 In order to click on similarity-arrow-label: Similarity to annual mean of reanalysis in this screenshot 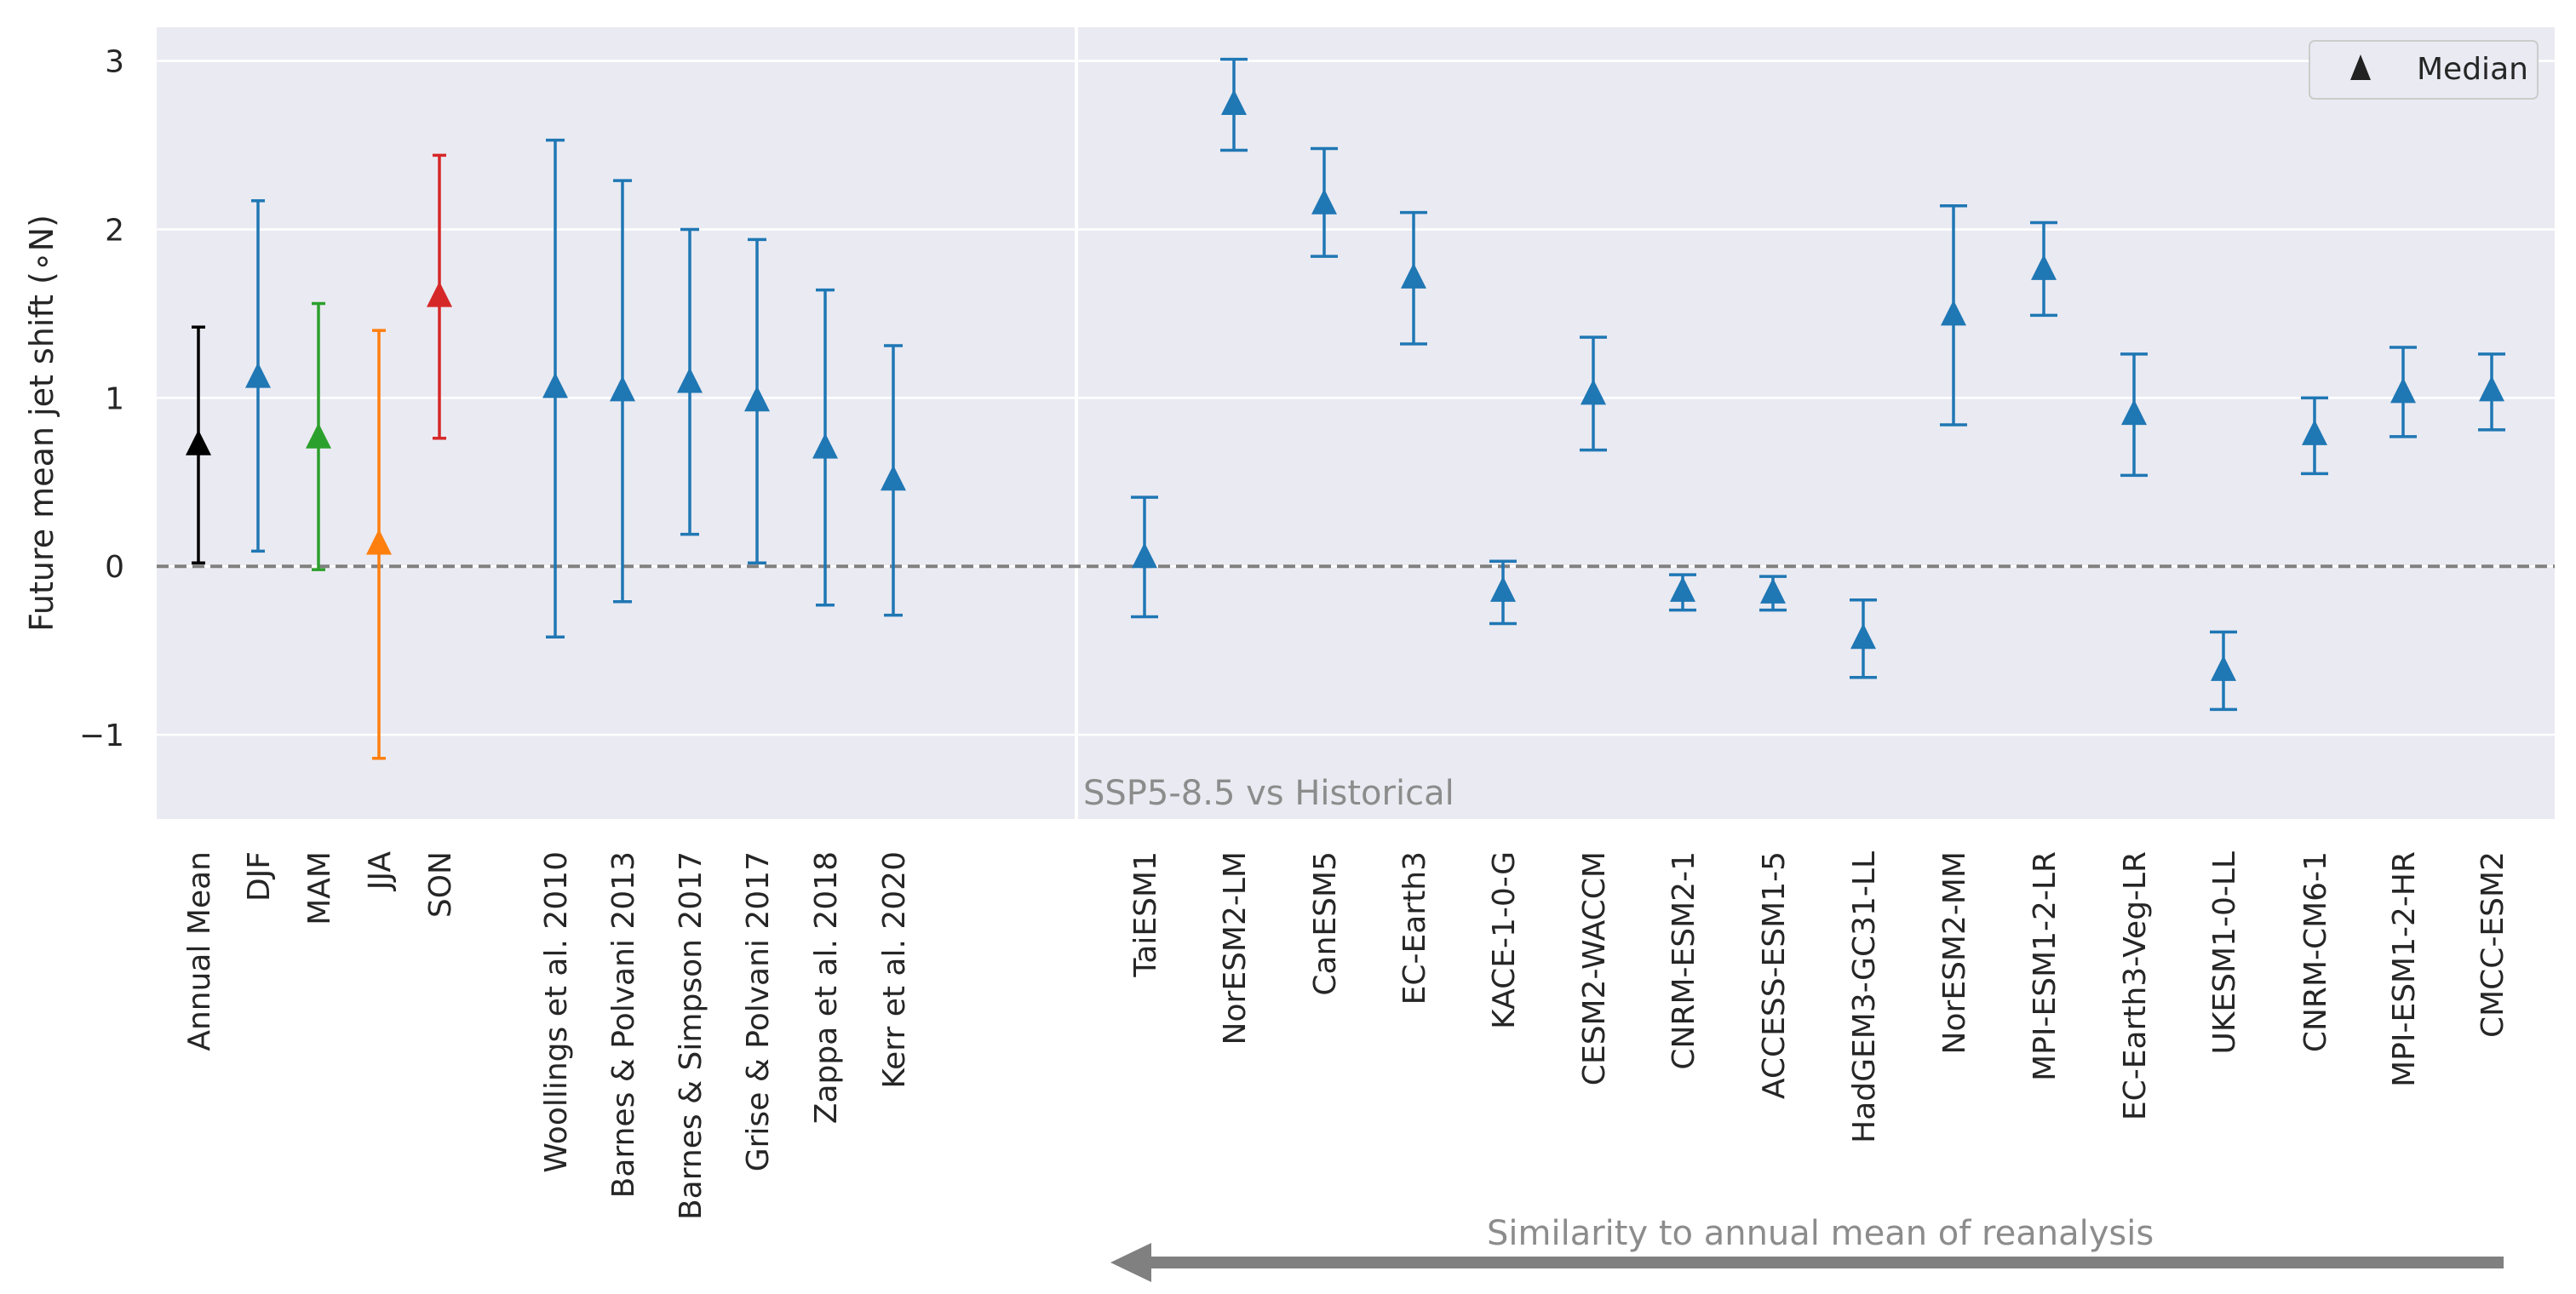, I will do `click(1820, 1233)`.